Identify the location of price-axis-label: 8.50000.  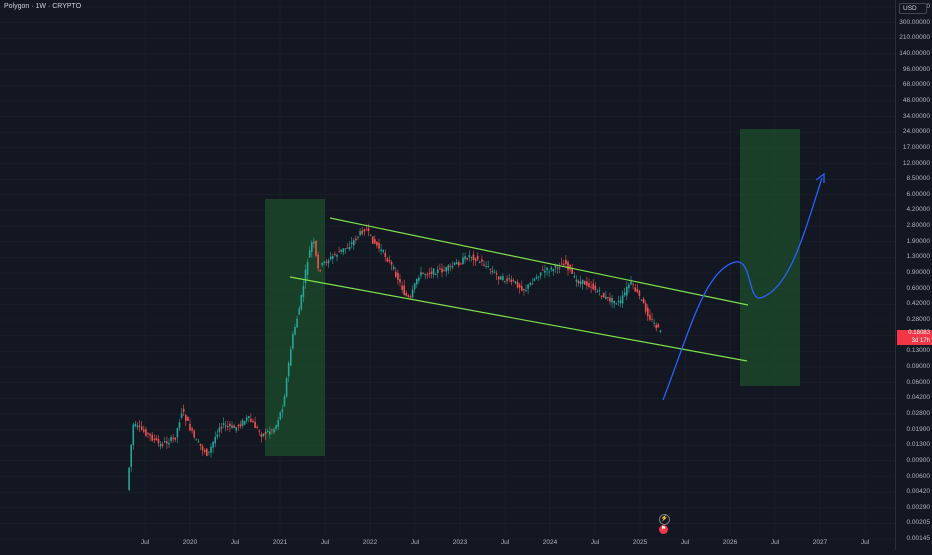
(918, 179).